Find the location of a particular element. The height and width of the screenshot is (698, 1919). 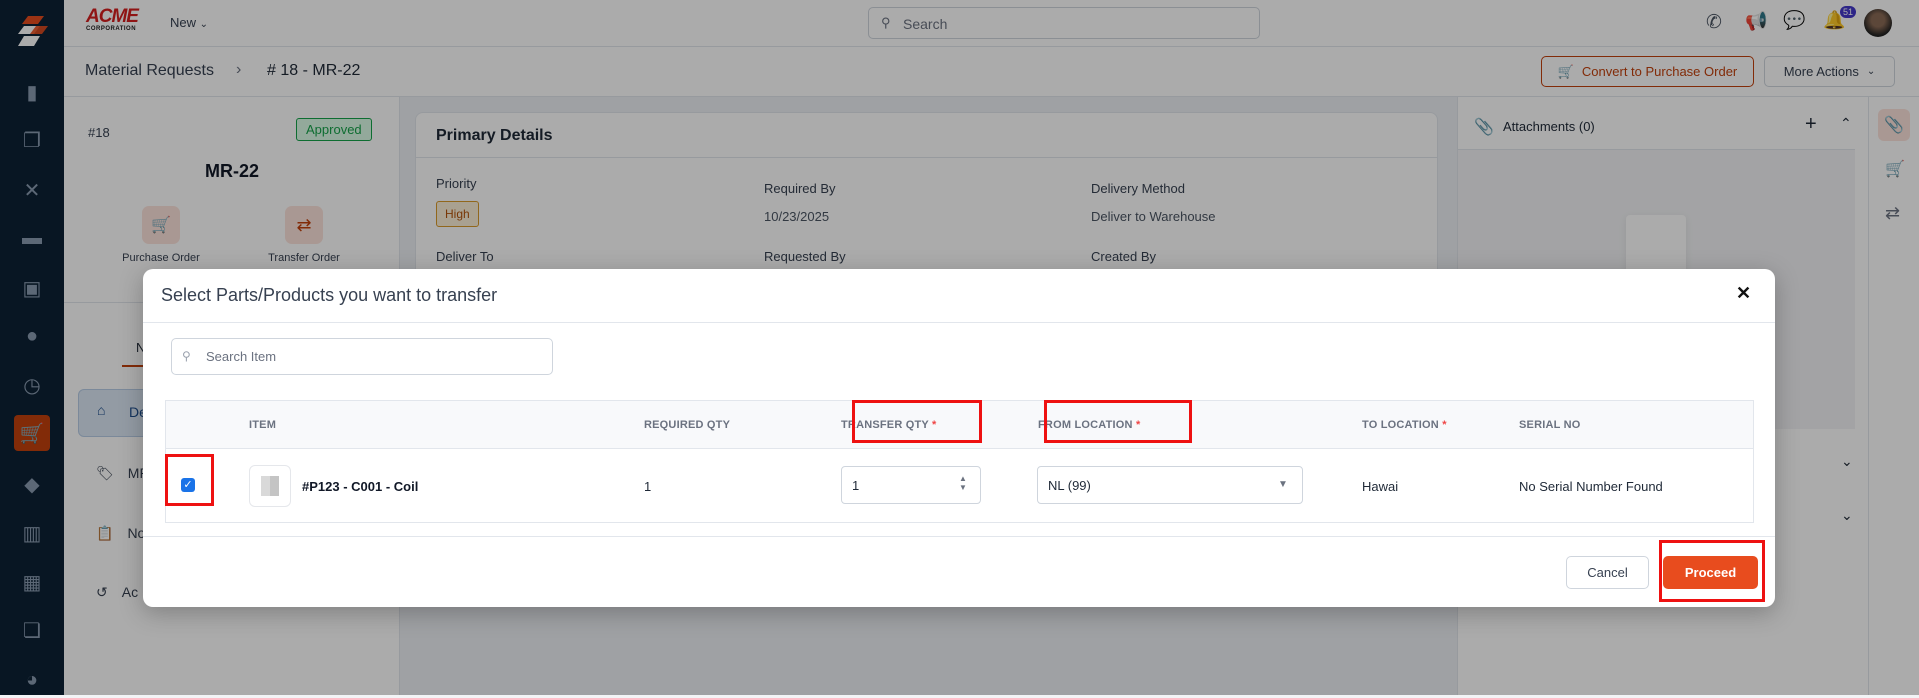

serial-no-value: No Serial Number Found is located at coordinates (1591, 486).